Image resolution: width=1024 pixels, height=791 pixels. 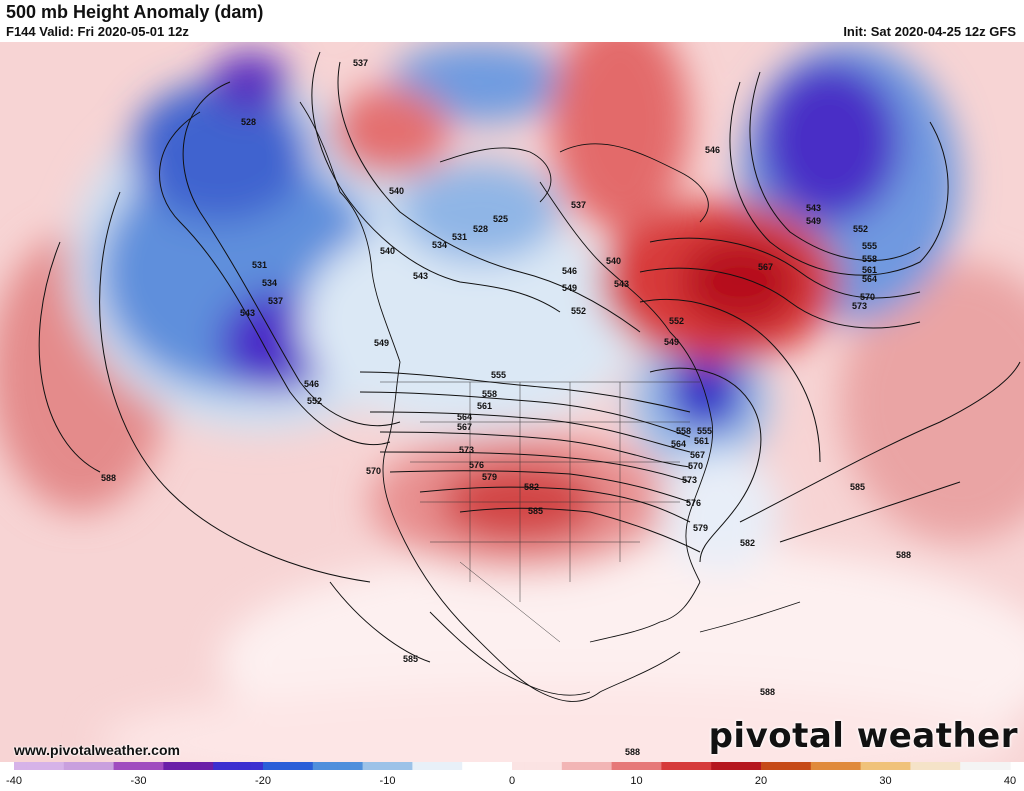 What do you see at coordinates (500, 219) in the screenshot?
I see `contour-label: 525` at bounding box center [500, 219].